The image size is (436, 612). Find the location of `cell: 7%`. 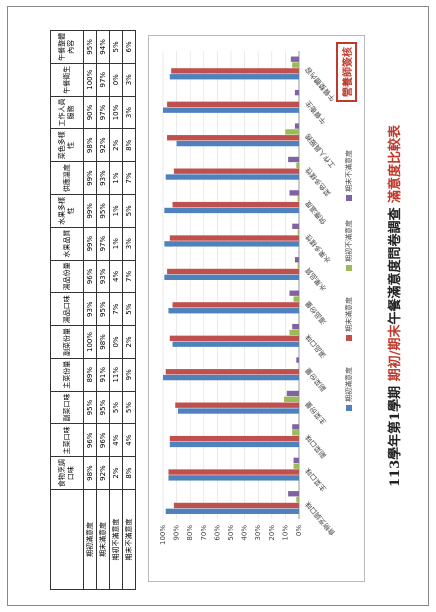

cell: 7% is located at coordinates (129, 276).